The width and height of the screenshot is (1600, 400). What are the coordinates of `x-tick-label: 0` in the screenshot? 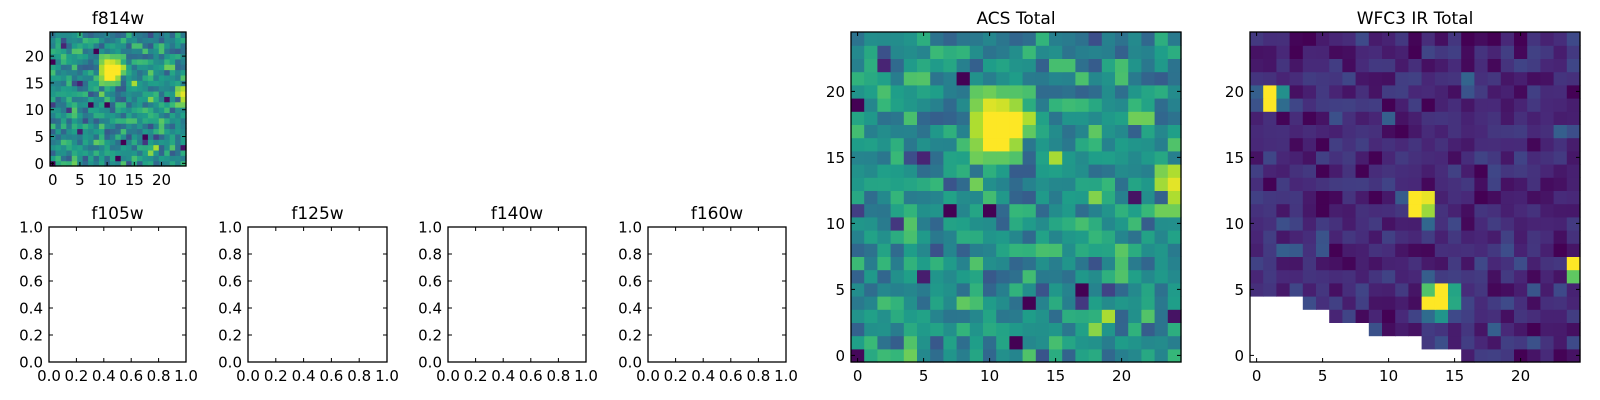 It's located at (858, 376).